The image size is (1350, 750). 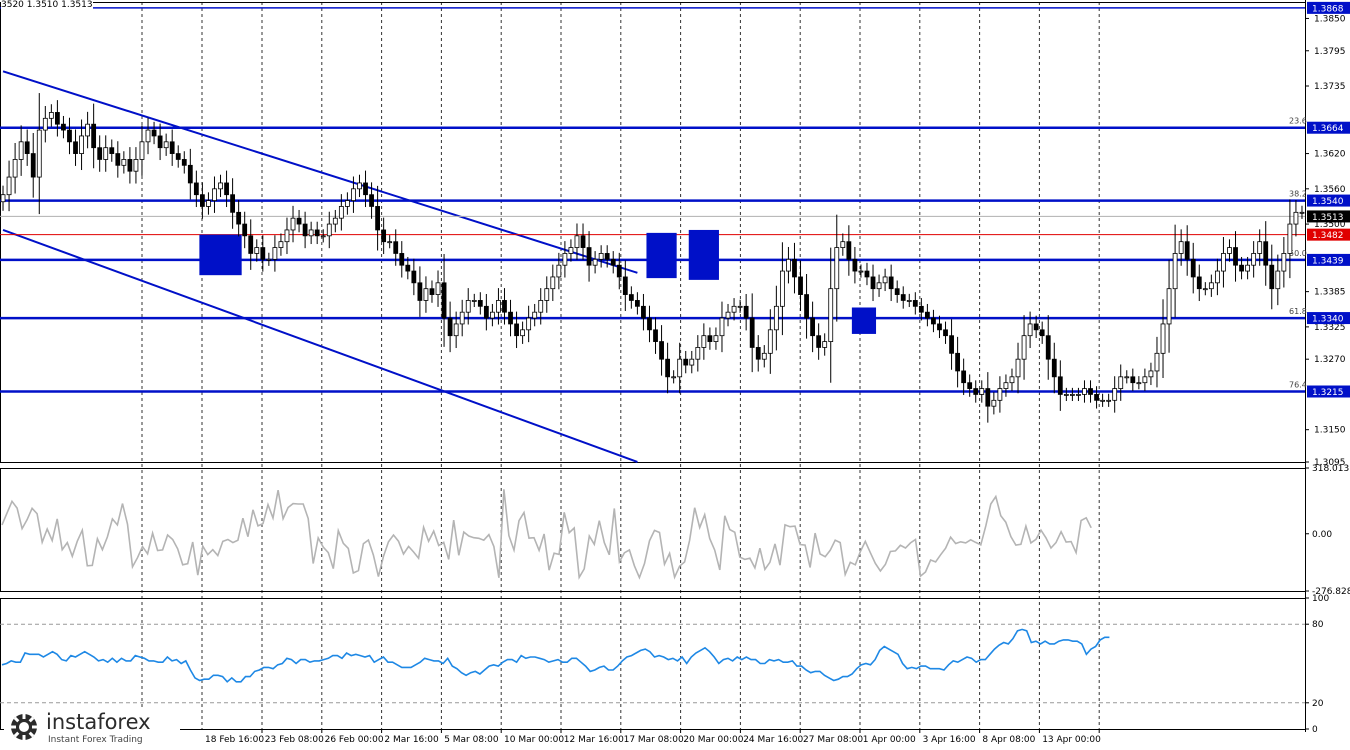 I want to click on price-tick-label: 1.3150, so click(x=1330, y=431).